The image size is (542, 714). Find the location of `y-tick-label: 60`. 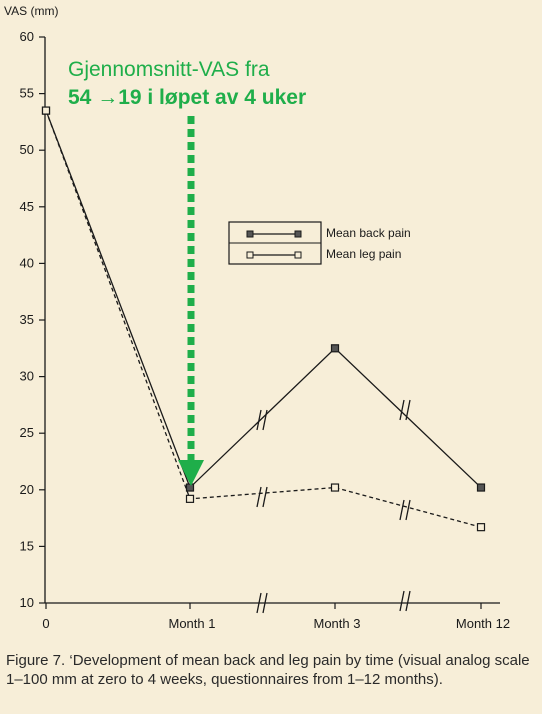

y-tick-label: 60 is located at coordinates (27, 36).